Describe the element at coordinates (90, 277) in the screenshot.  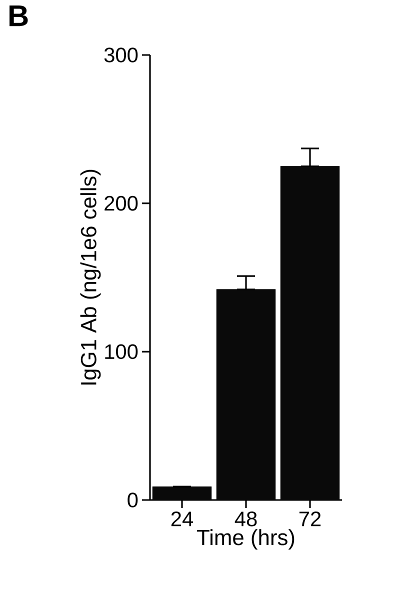
I see `y-axis-title: IgG1 Ab (ng/1e6 cells)` at that location.